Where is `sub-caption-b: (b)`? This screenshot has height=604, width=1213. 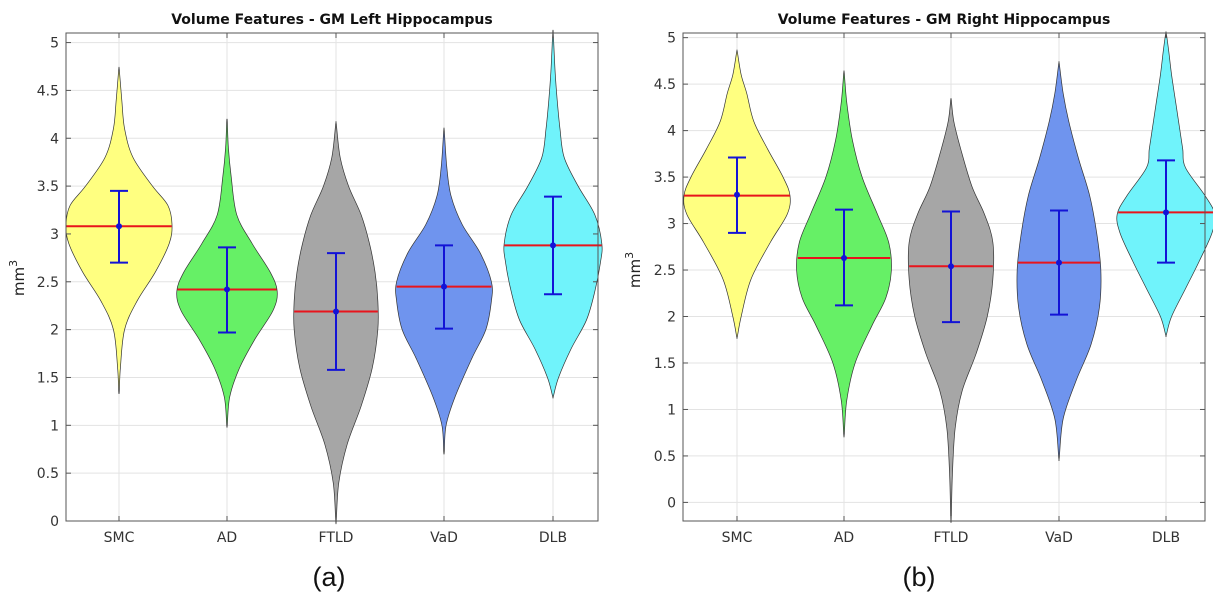
sub-caption-b: (b) is located at coordinates (919, 577).